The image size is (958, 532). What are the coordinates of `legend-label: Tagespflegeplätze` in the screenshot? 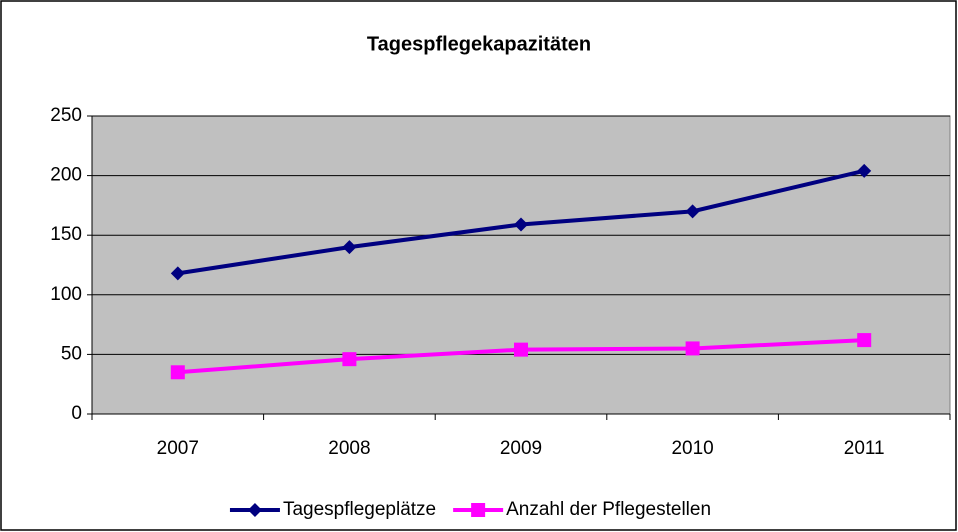 It's located at (359, 509).